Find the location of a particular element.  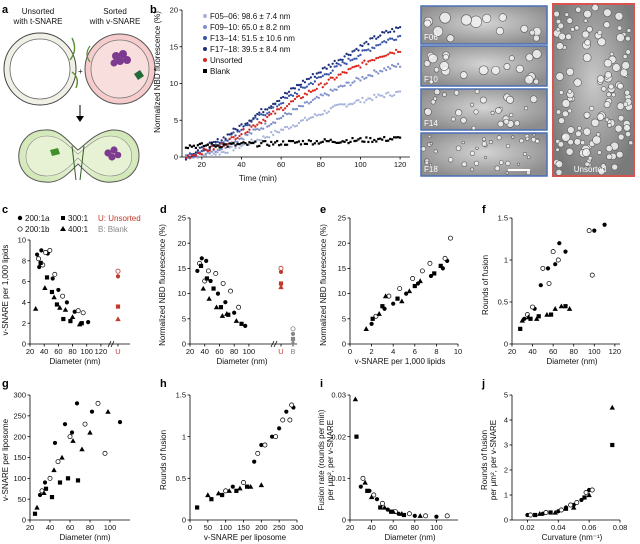

x-tick-label-c: 20 is located at coordinates (30, 351).